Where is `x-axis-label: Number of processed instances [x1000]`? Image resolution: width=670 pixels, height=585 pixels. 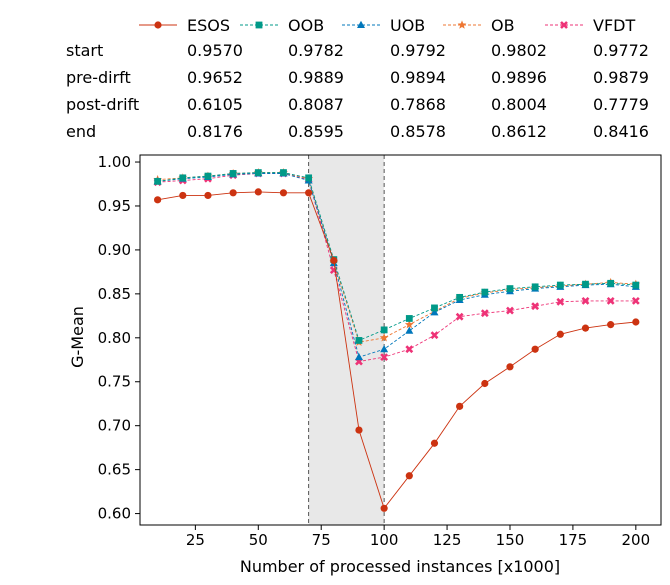 x-axis-label: Number of processed instances [x1000] is located at coordinates (400, 566).